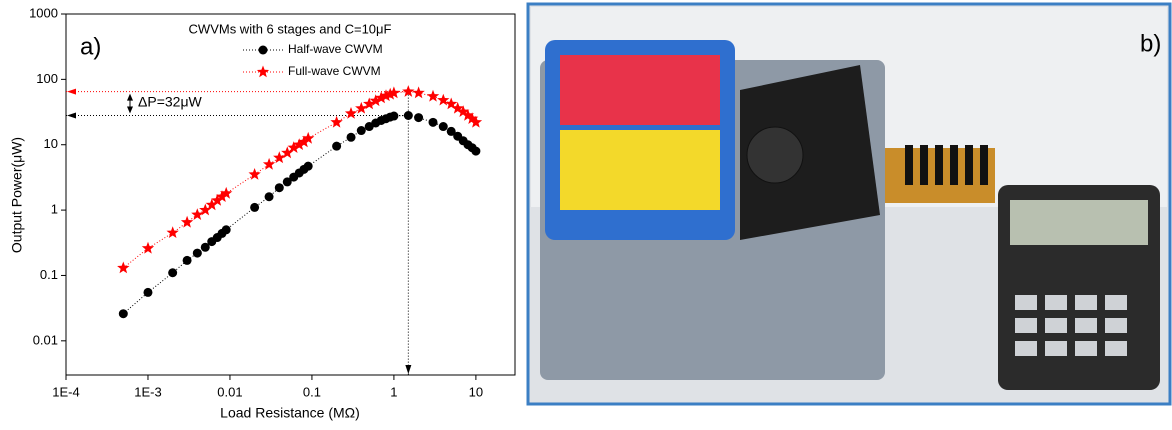 The image size is (1172, 430). I want to click on dial-knob, so click(775, 155).